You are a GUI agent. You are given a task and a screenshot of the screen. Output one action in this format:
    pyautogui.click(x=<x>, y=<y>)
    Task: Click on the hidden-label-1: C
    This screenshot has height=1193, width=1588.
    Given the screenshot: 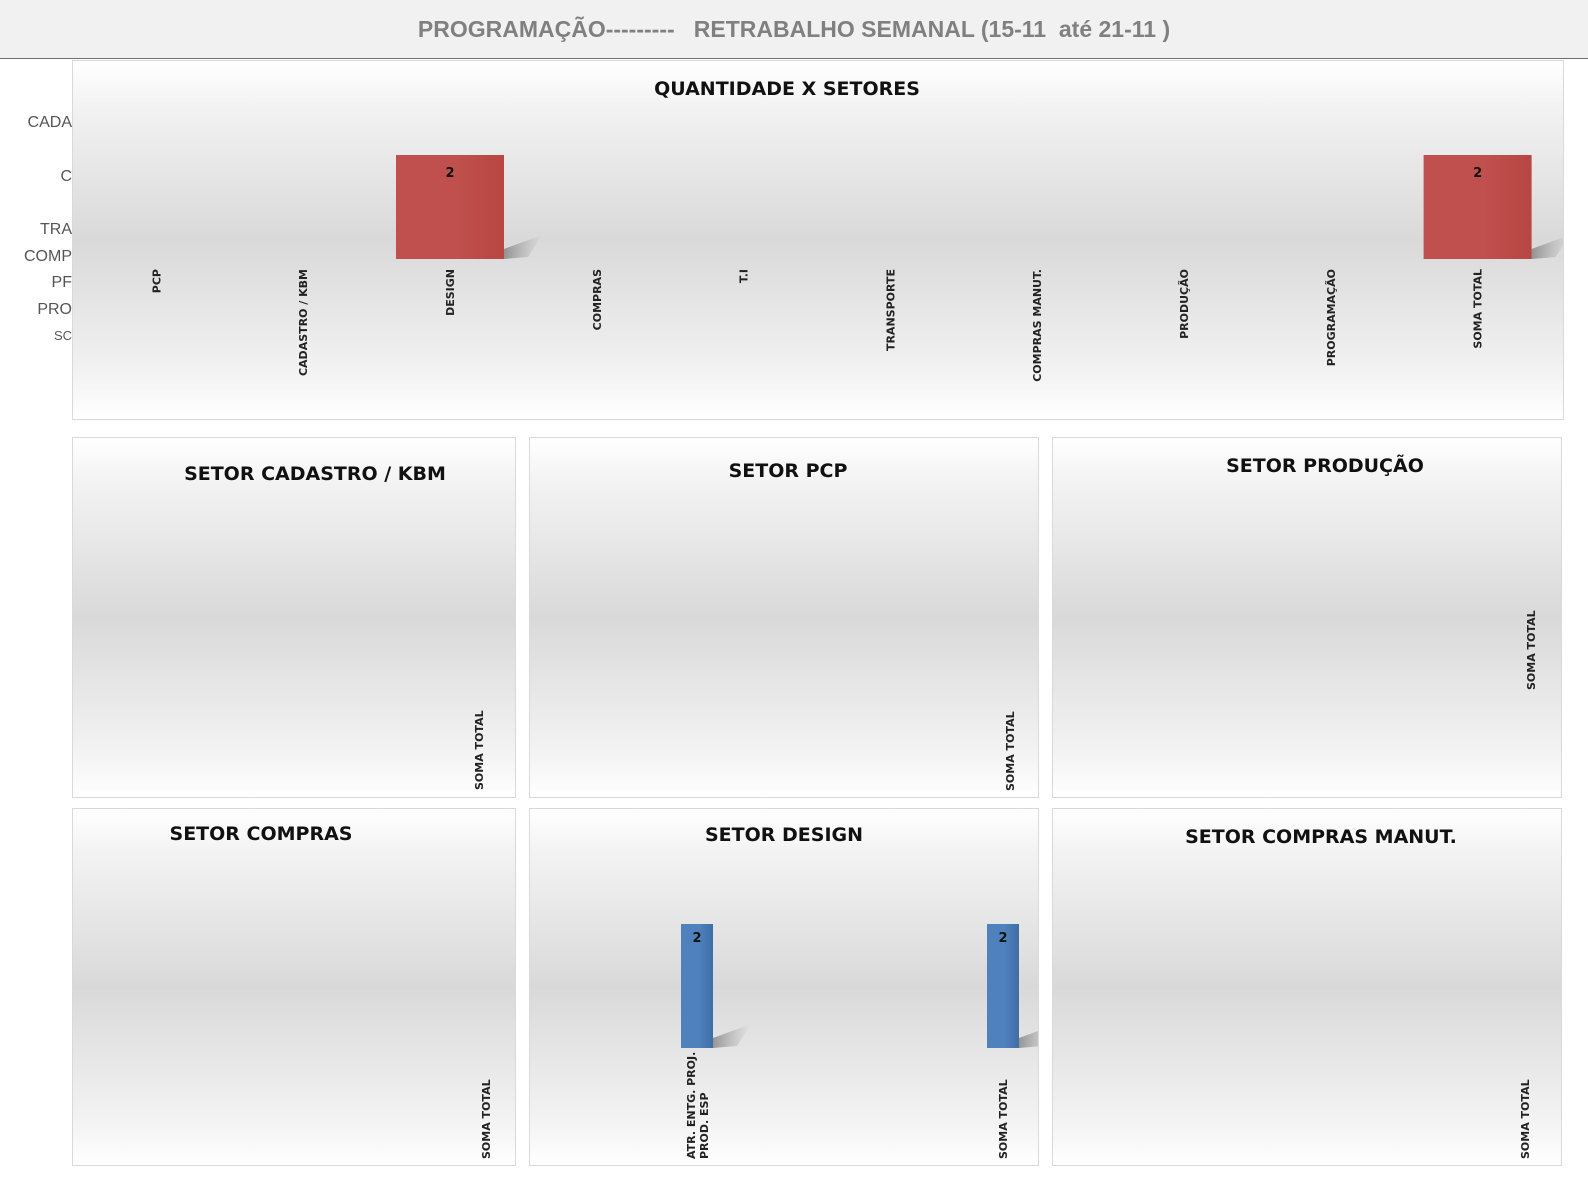 What is the action you would take?
    pyautogui.click(x=66, y=176)
    